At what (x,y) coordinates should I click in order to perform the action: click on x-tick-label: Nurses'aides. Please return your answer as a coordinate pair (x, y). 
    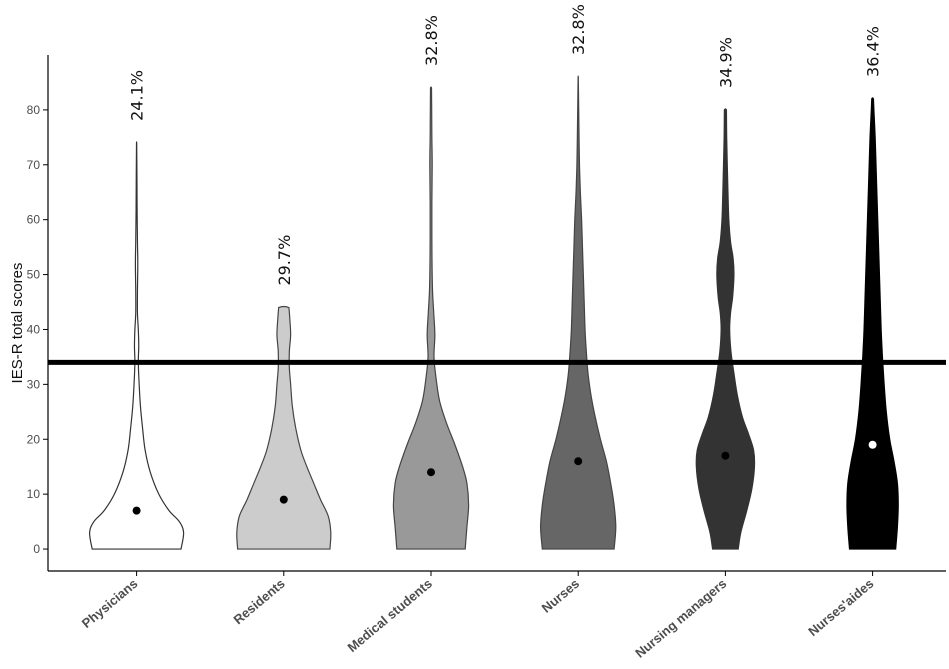
    Looking at the image, I should click on (840, 607).